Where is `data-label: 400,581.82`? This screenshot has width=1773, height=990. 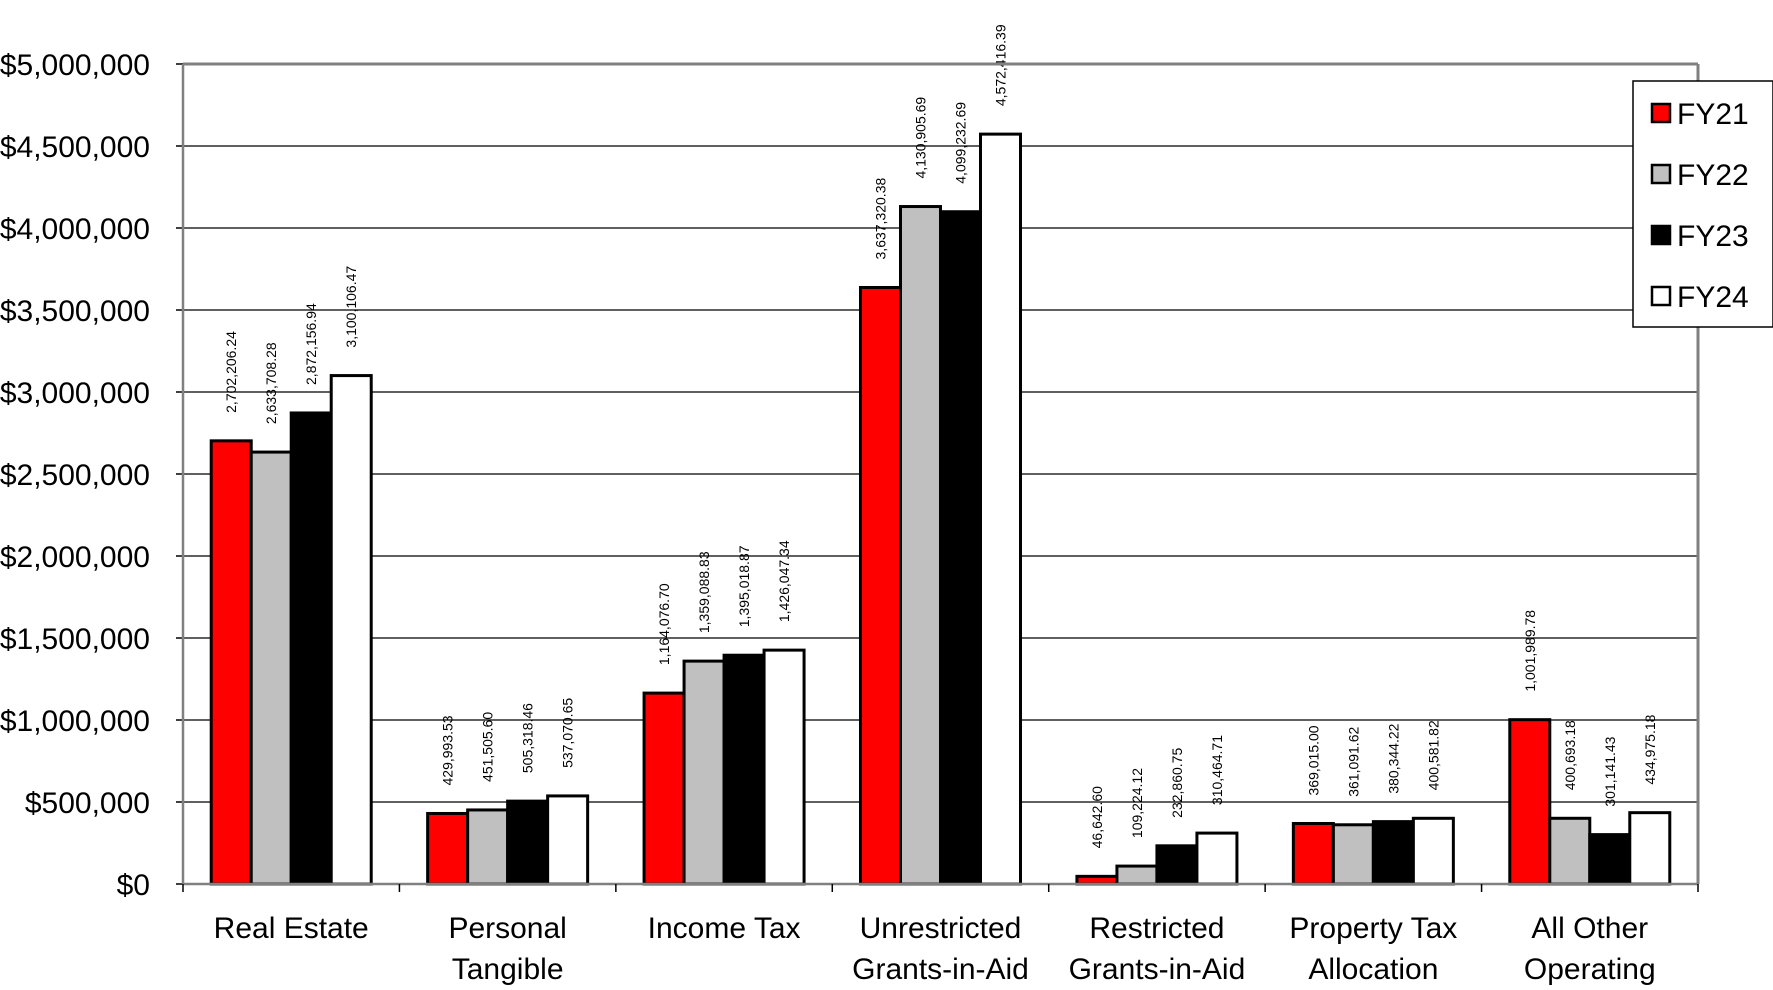
data-label: 400,581.82 is located at coordinates (1433, 755).